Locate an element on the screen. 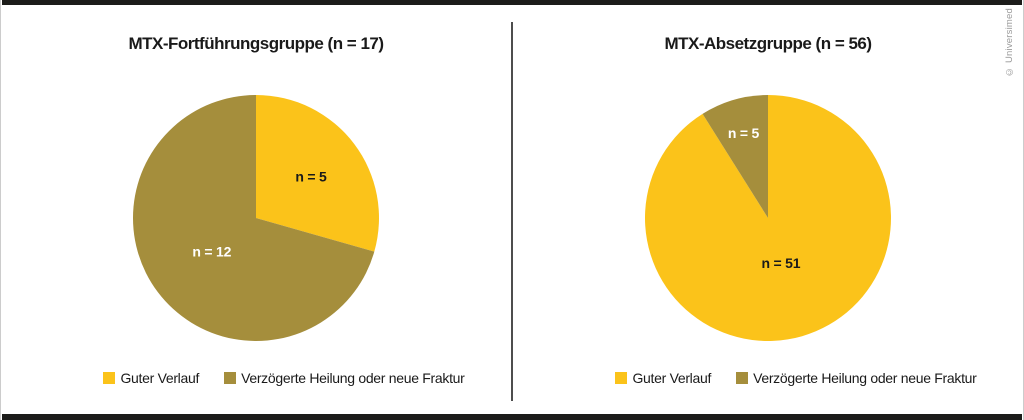 The height and width of the screenshot is (420, 1024). slice-label: n = 51 is located at coordinates (780, 263).